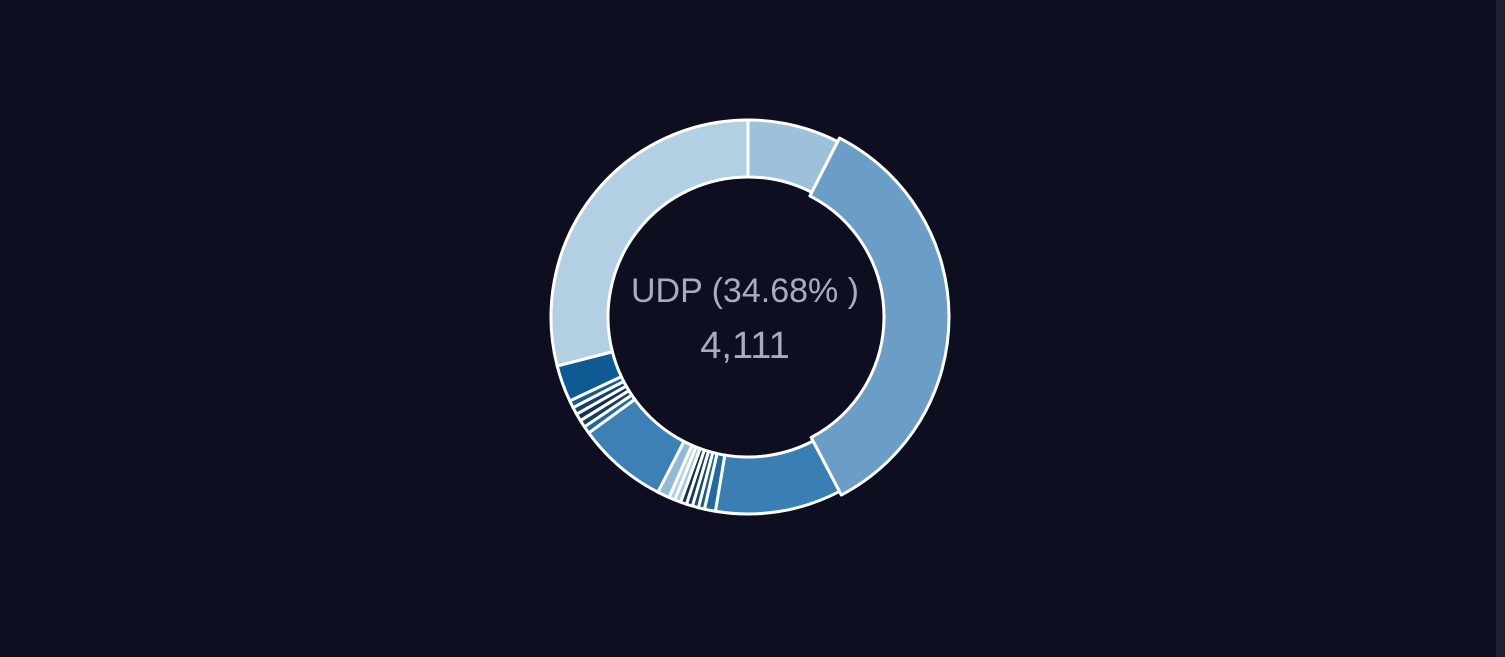  Describe the element at coordinates (1500, 328) in the screenshot. I see `right-edge` at that location.